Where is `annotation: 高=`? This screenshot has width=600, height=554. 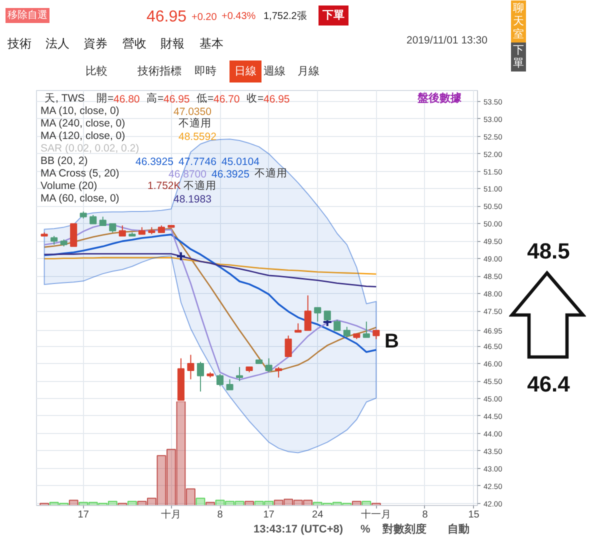
annotation: 高= is located at coordinates (155, 98).